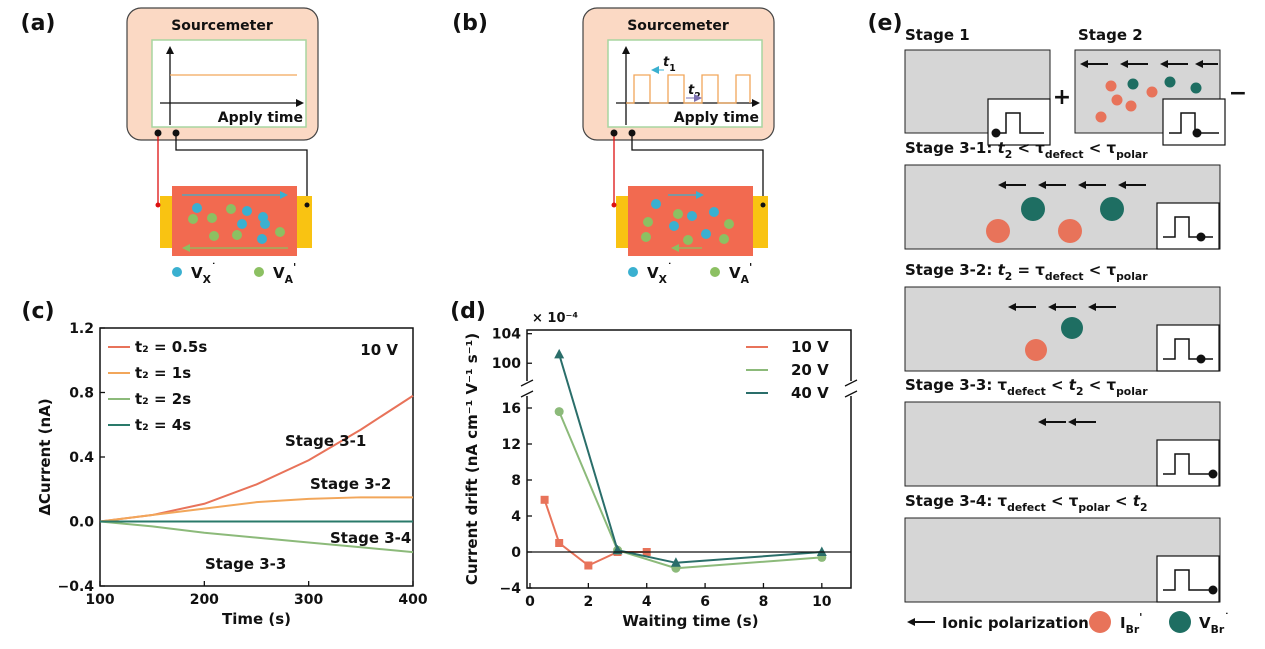 This screenshot has width=1265, height=649. Describe the element at coordinates (171, 347) in the screenshot. I see `legend-label: t₂ = 0.5s` at that location.